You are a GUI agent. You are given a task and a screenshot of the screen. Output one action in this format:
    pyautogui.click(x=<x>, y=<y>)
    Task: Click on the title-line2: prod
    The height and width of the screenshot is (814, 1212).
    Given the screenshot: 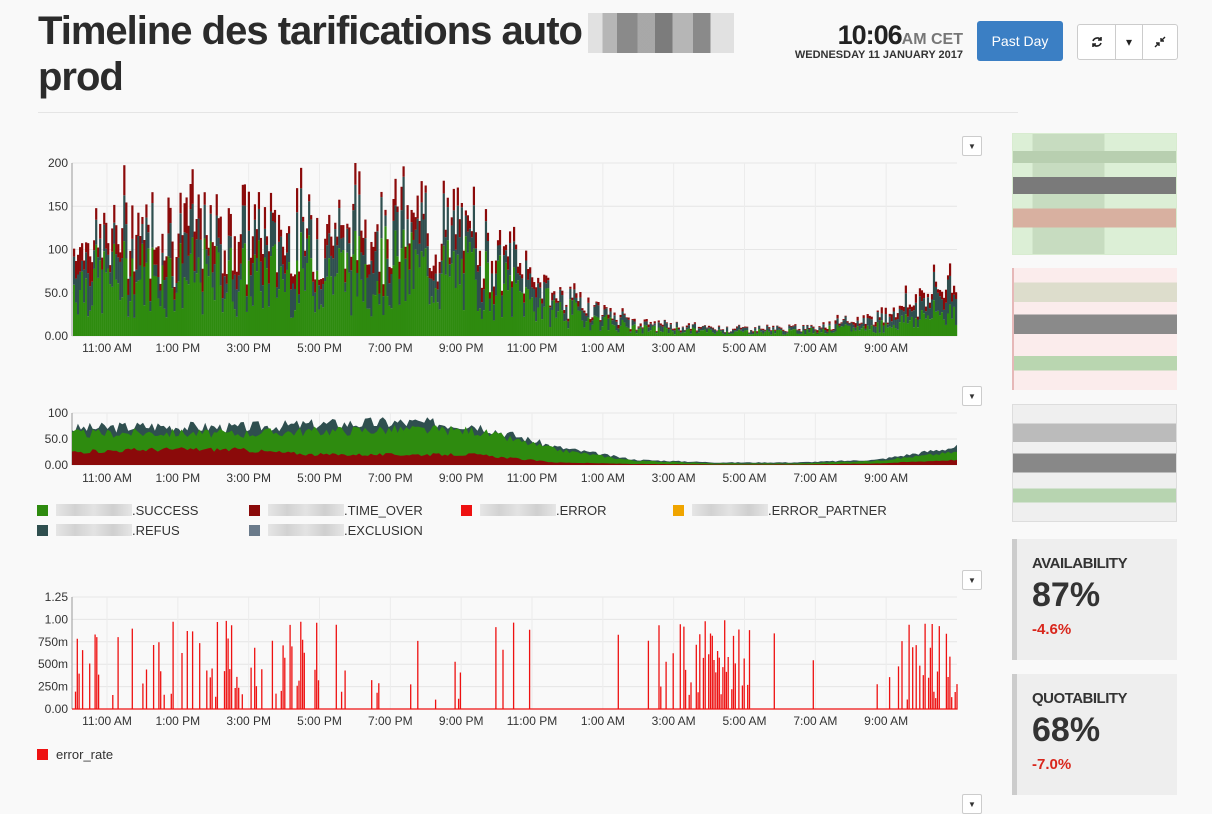 What is the action you would take?
    pyautogui.click(x=80, y=77)
    